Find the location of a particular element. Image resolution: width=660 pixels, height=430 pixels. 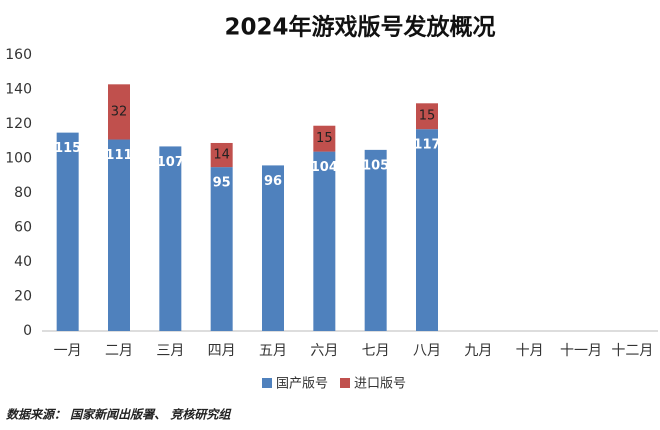

x-tick-label: 四月 is located at coordinates (222, 351).